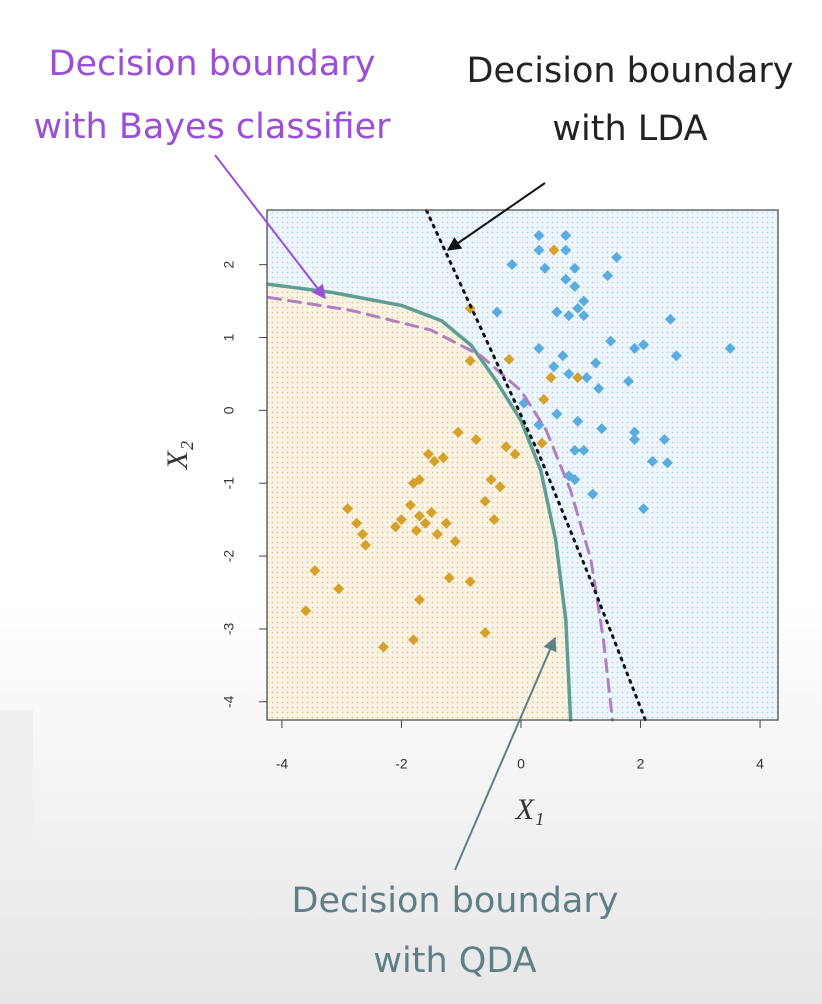 This screenshot has width=822, height=1004. Describe the element at coordinates (212, 127) in the screenshot. I see `annotation: with Bayes classifier` at that location.